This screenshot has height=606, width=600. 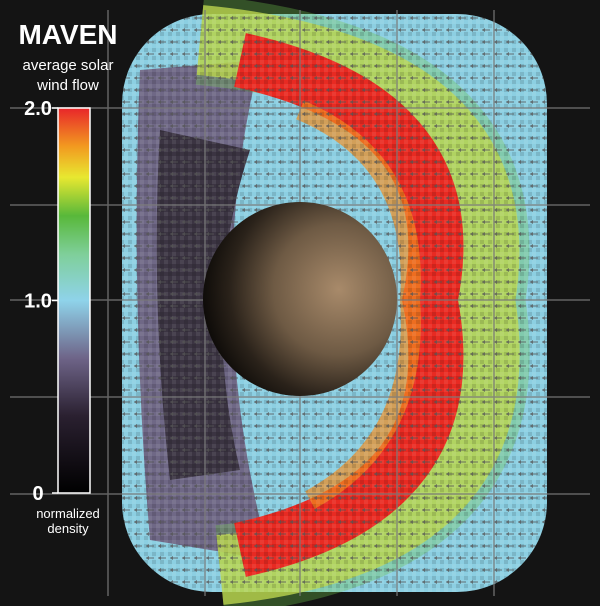 I want to click on colorbar, so click(x=74, y=300).